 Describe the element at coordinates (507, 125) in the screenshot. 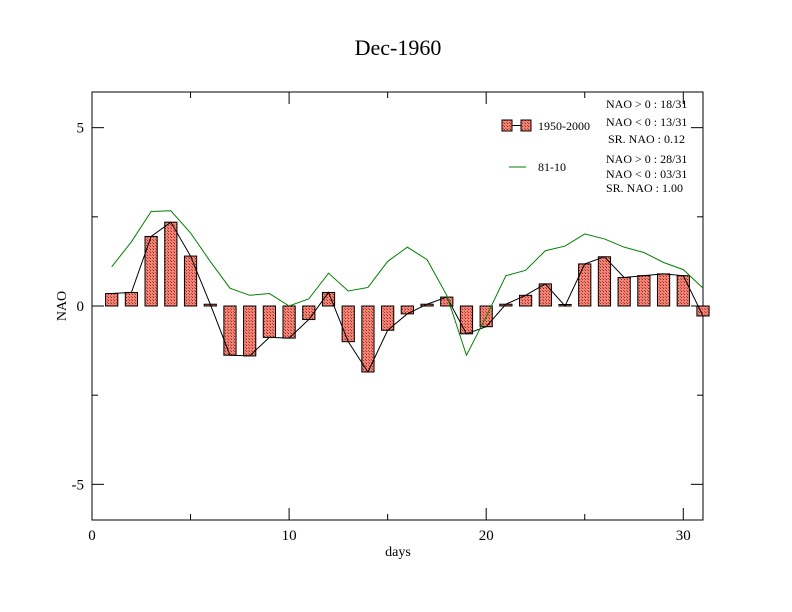

I see `legend-bar-swatch-left` at that location.